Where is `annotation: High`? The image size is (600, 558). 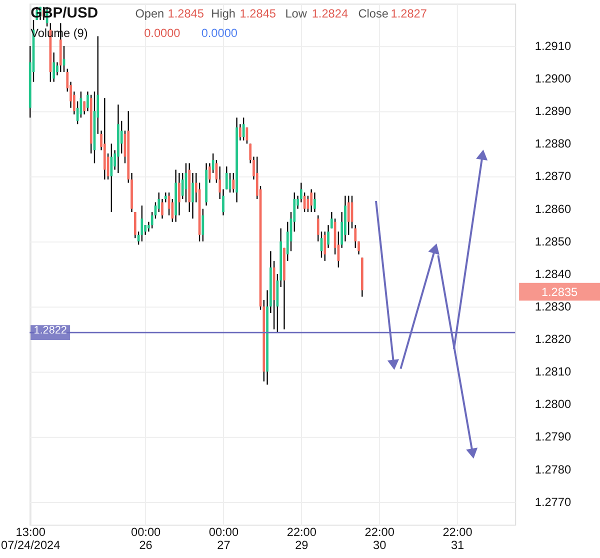
annotation: High is located at coordinates (223, 13).